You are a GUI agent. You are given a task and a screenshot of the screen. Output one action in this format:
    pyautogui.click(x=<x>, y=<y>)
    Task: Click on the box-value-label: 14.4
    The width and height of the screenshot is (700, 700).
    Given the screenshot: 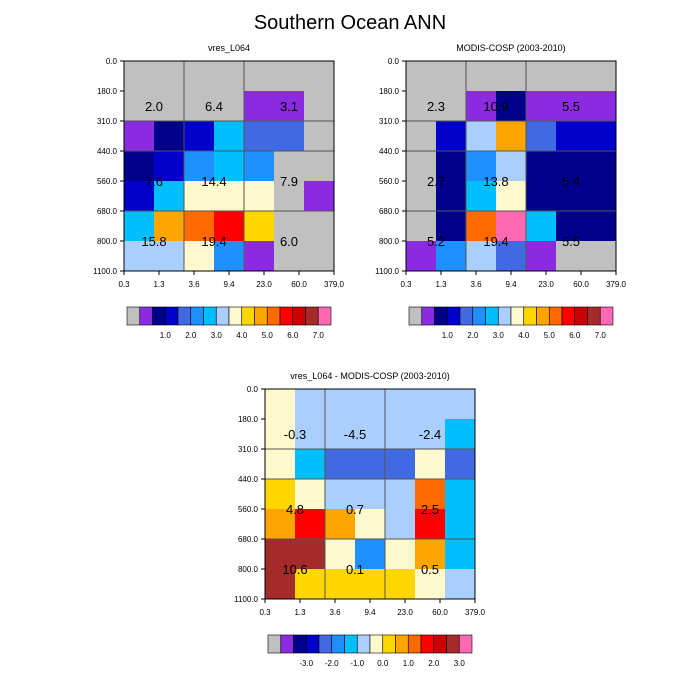 What is the action you would take?
    pyautogui.click(x=213, y=181)
    